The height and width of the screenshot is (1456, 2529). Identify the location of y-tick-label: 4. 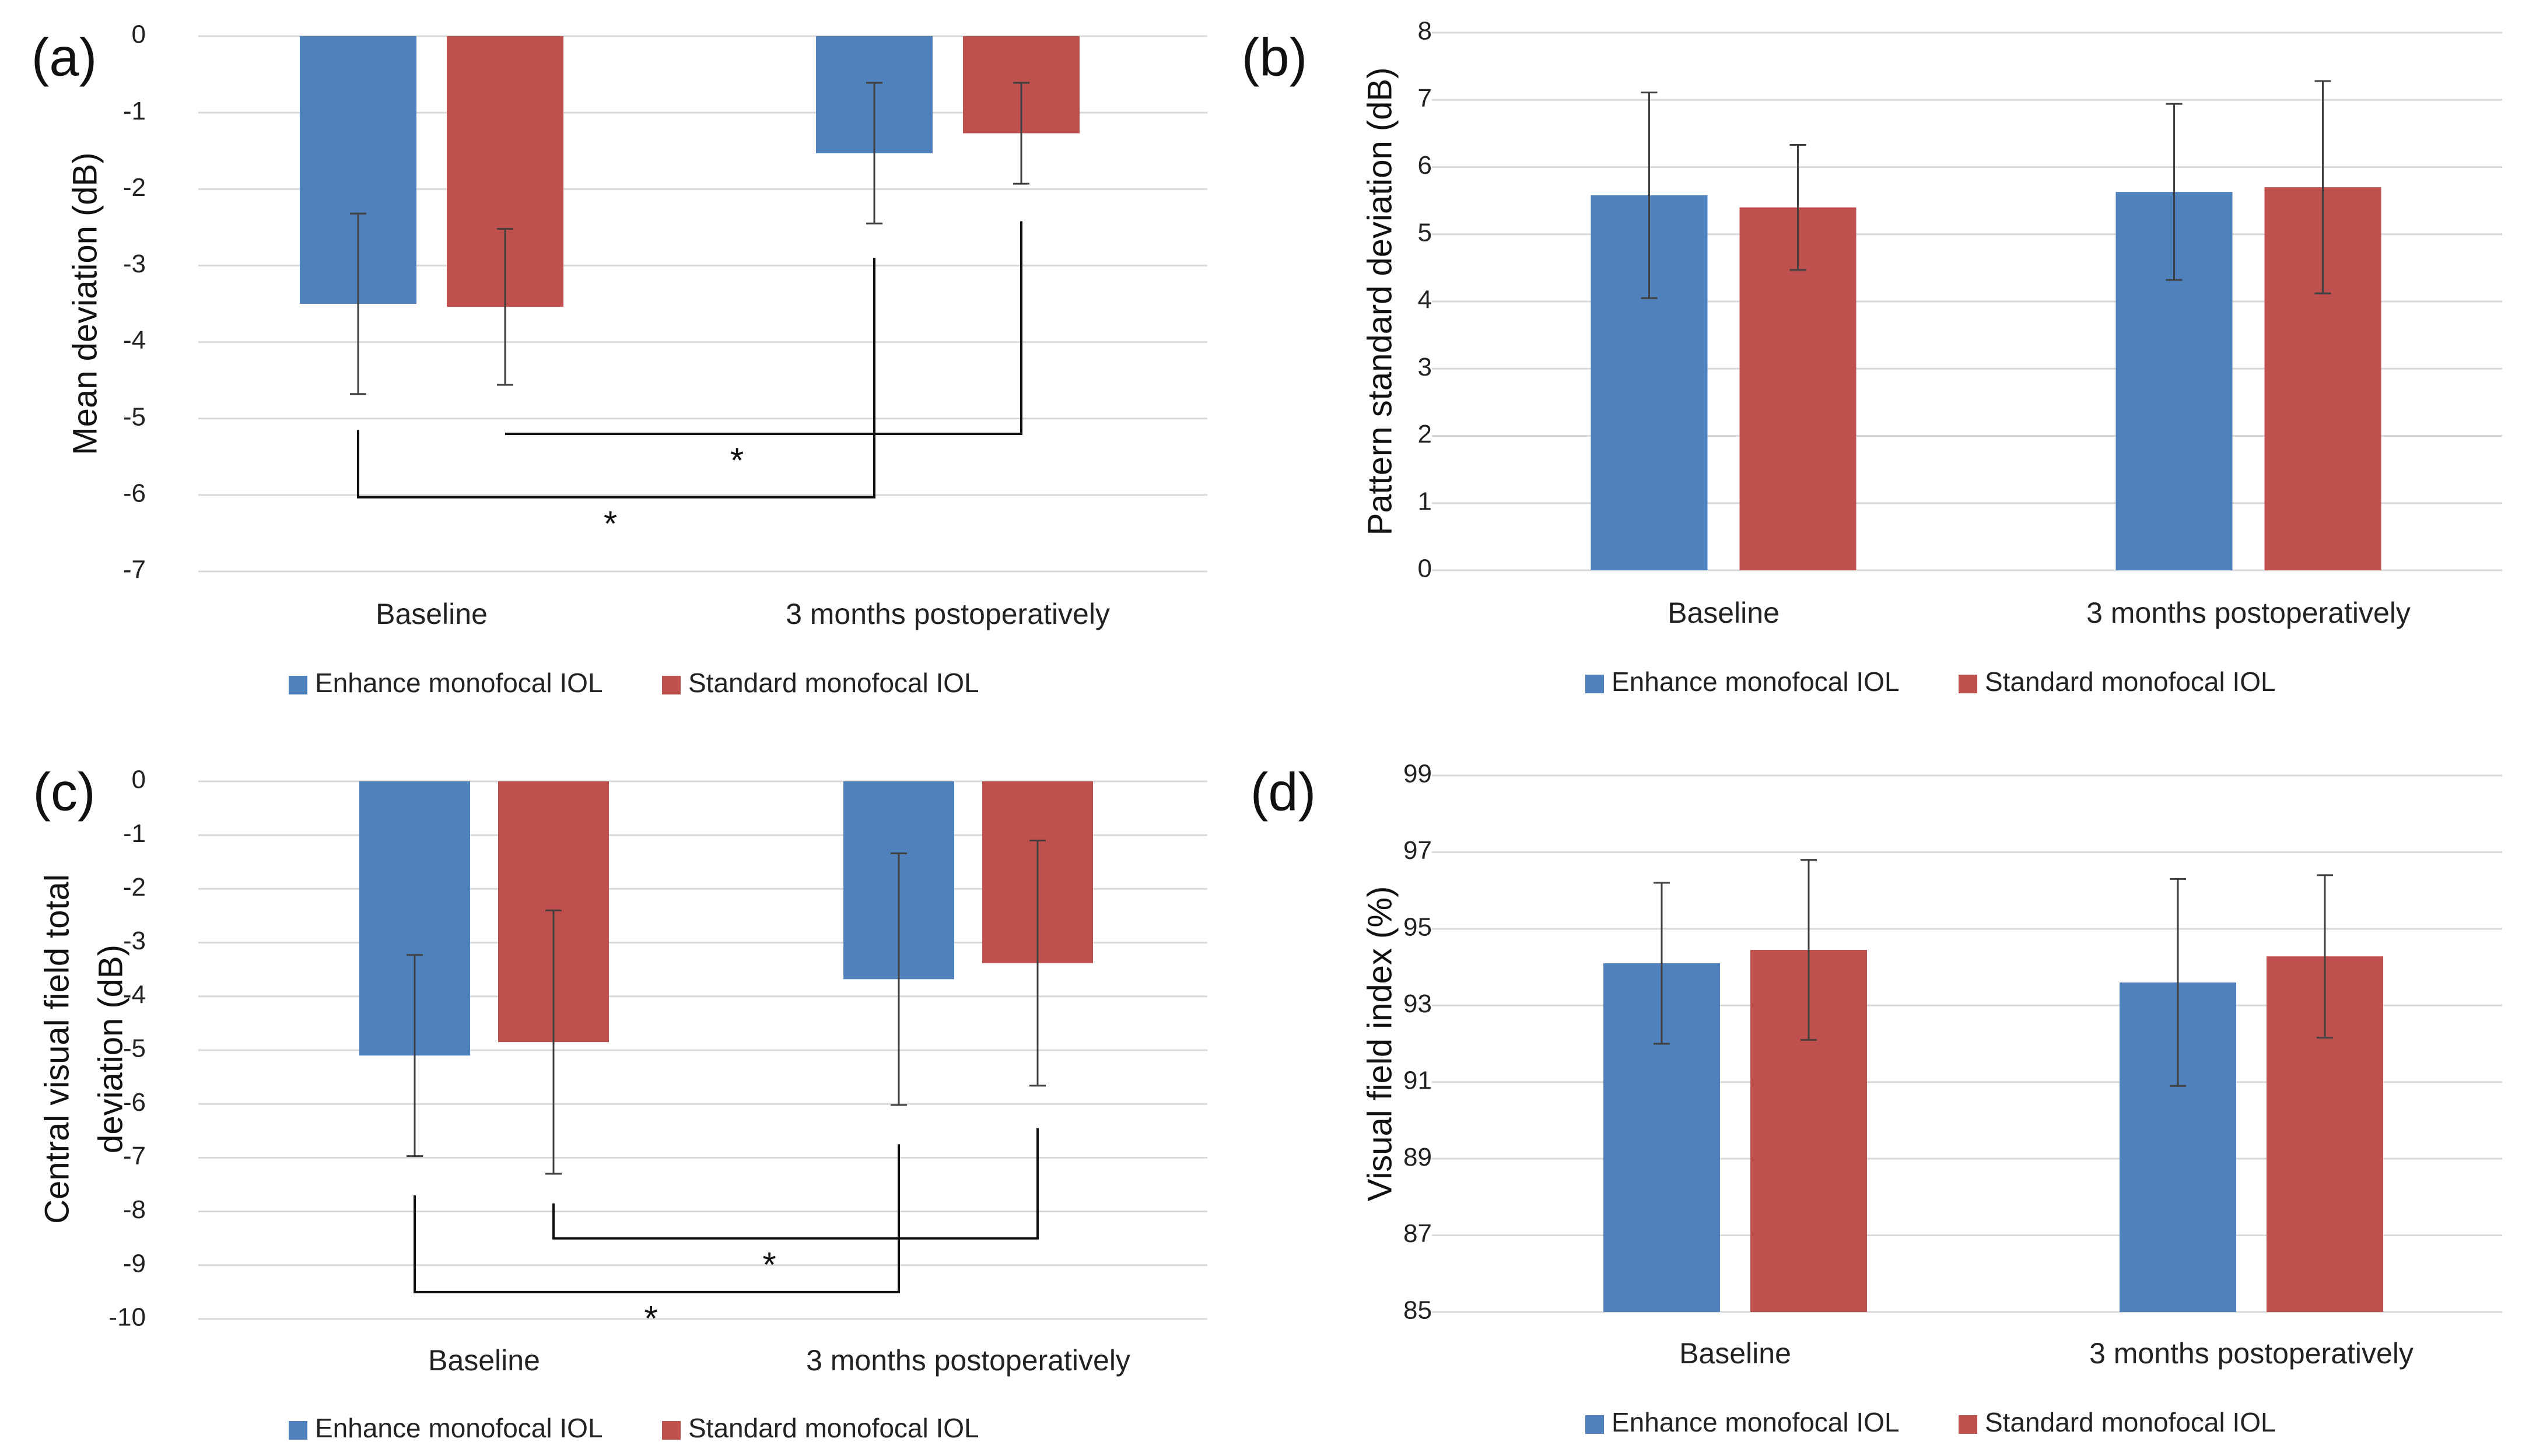
(1425, 300).